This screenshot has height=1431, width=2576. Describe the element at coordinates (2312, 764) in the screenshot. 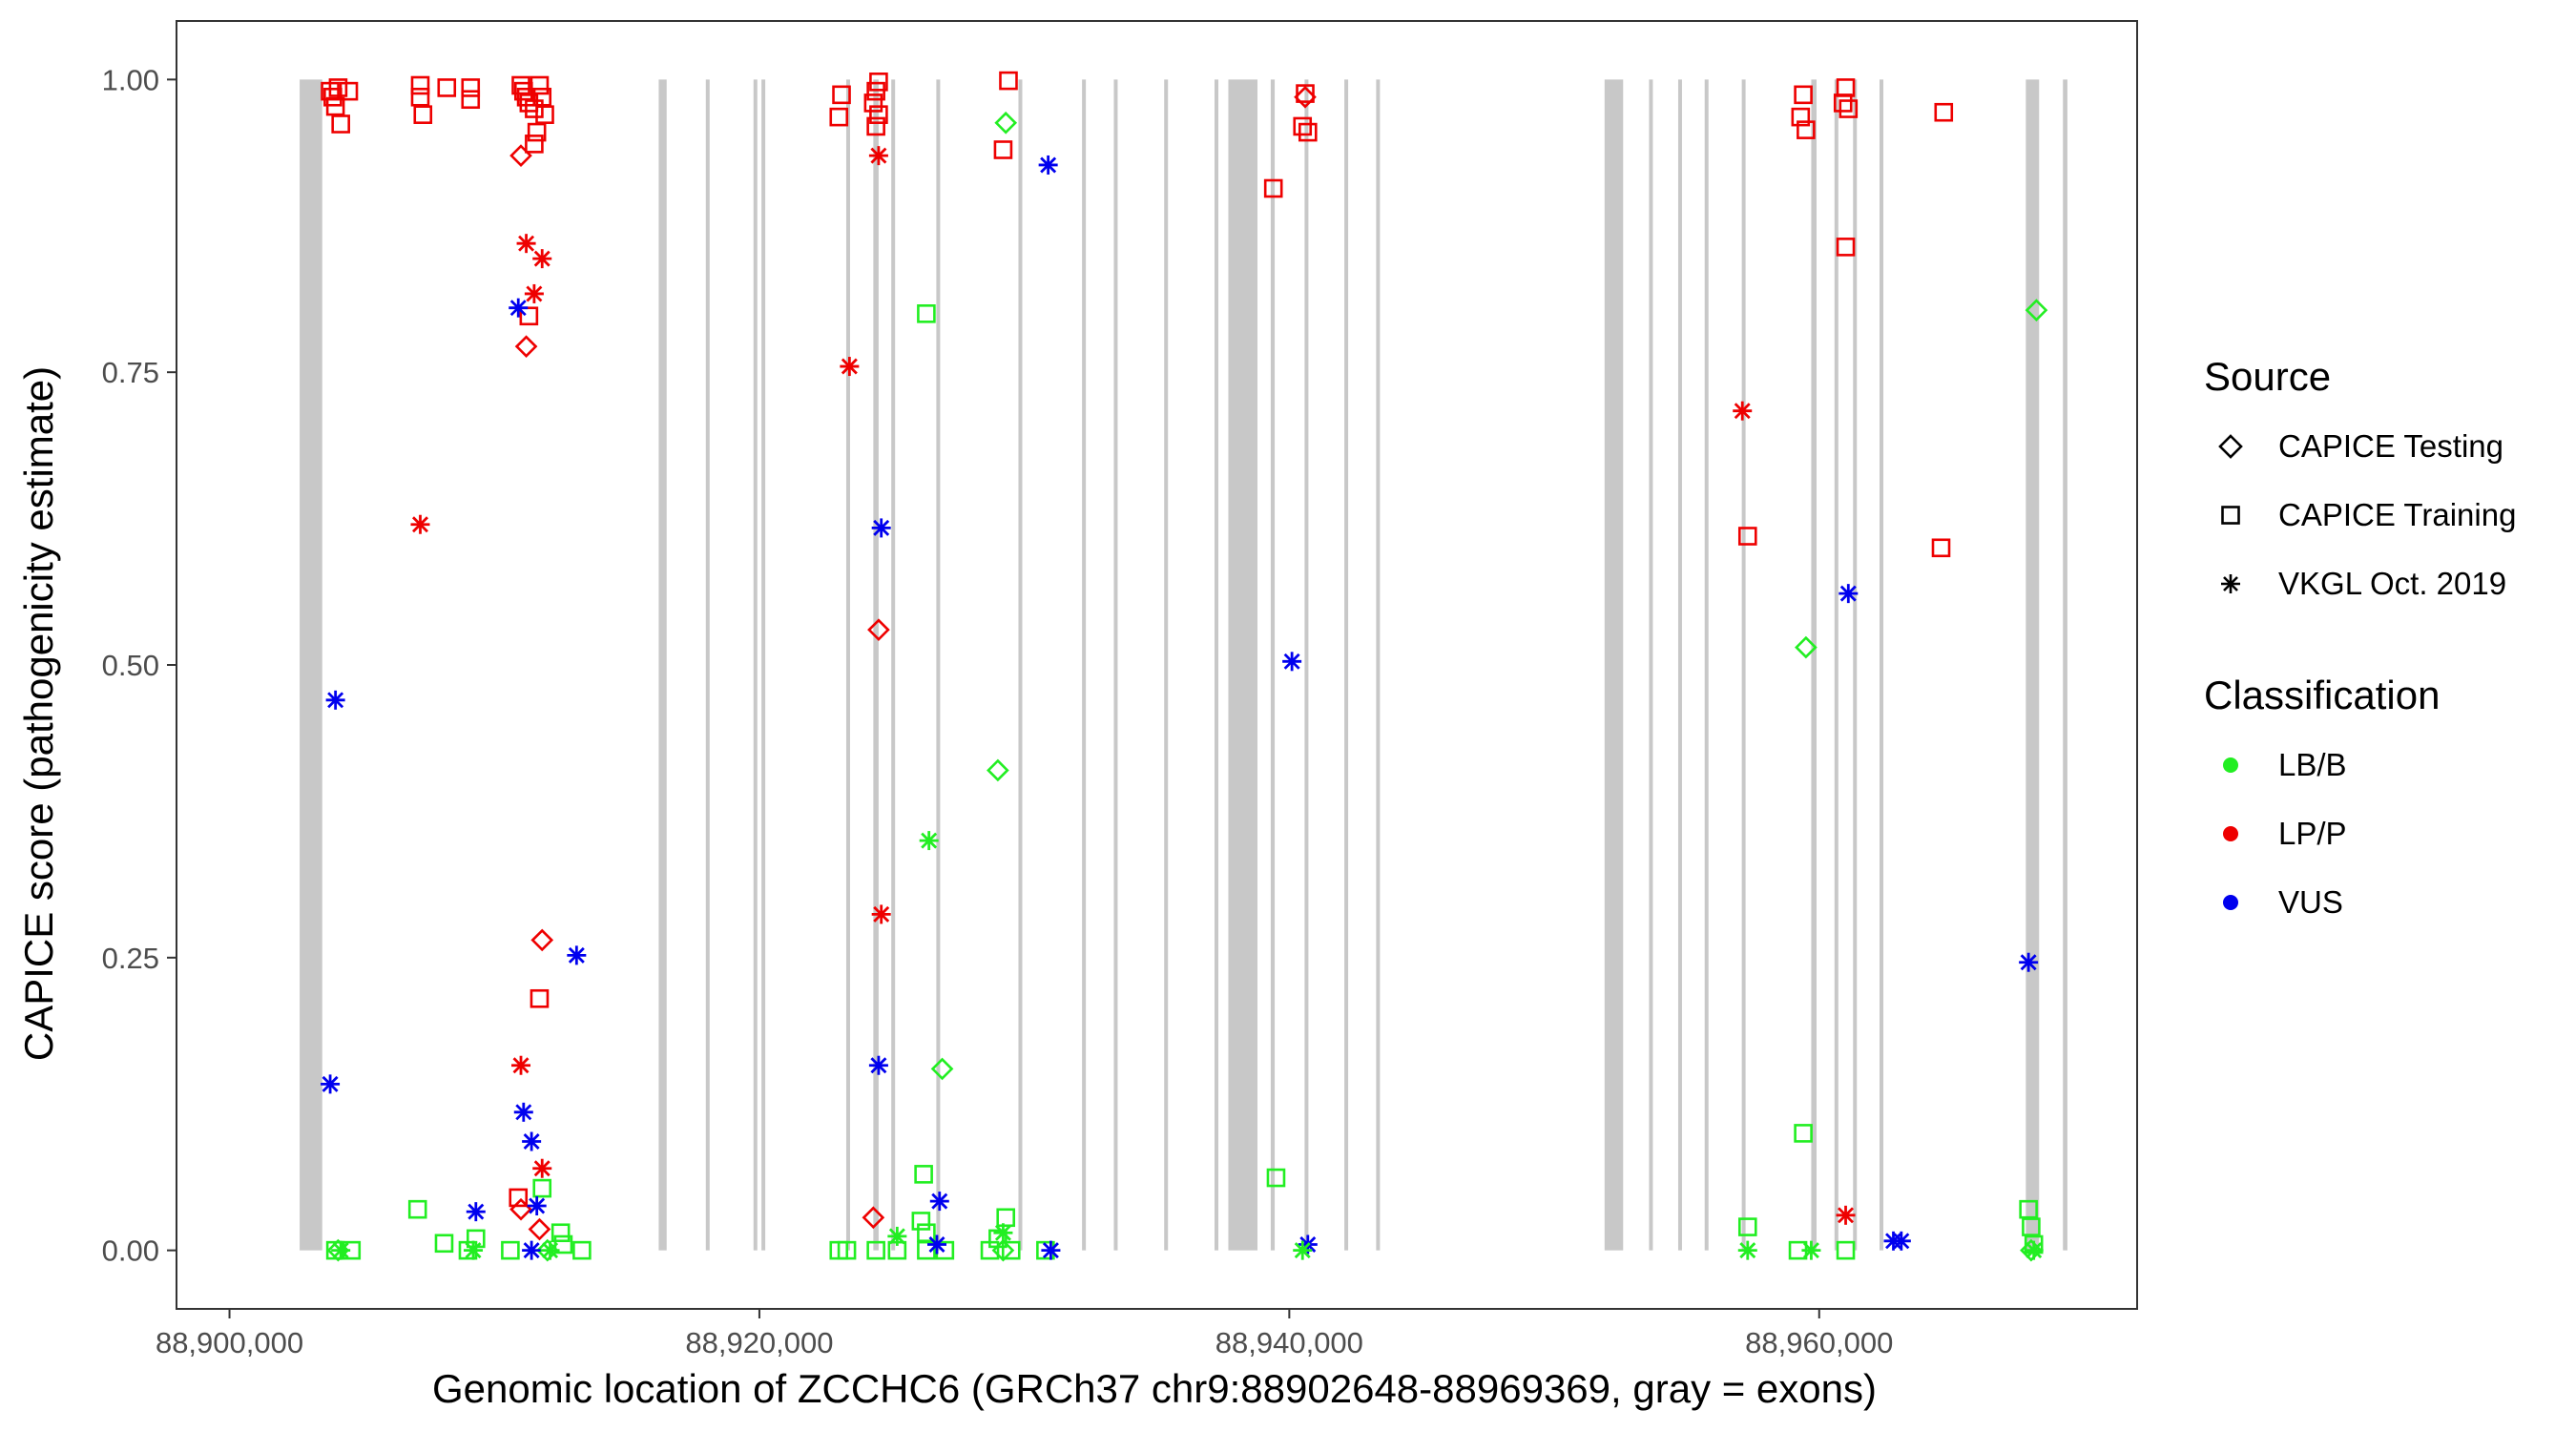

I see `legend-label: LB/B` at that location.